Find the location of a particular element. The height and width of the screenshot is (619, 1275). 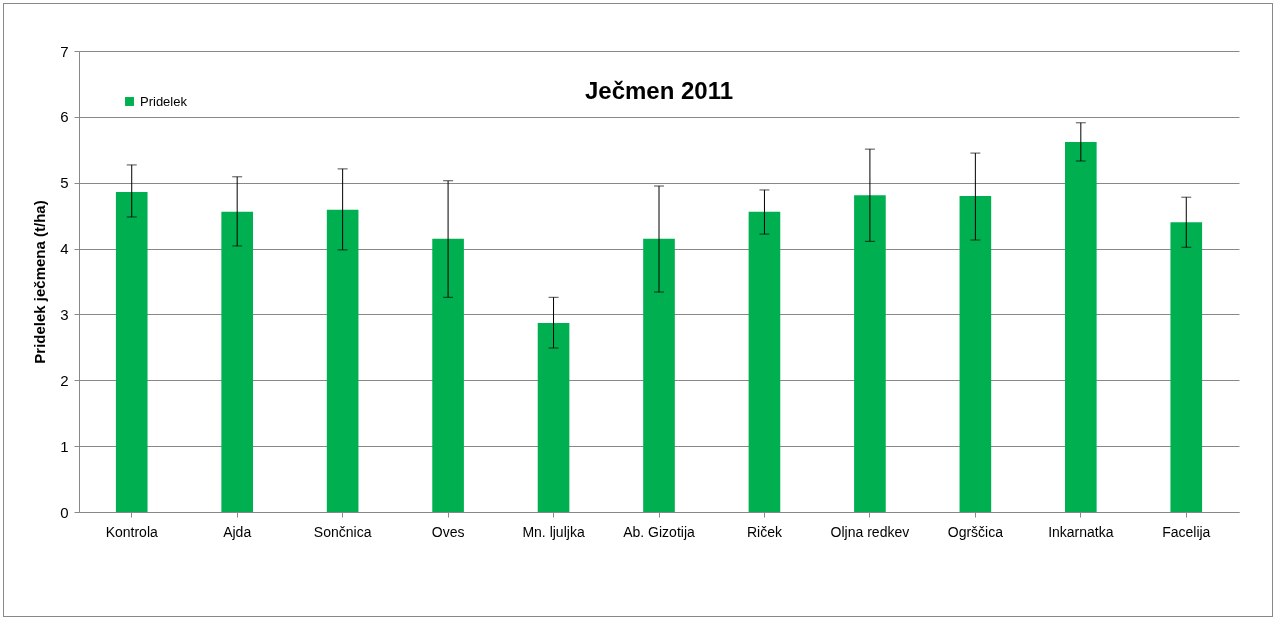

x-tick-label: Ogrščica is located at coordinates (975, 531).